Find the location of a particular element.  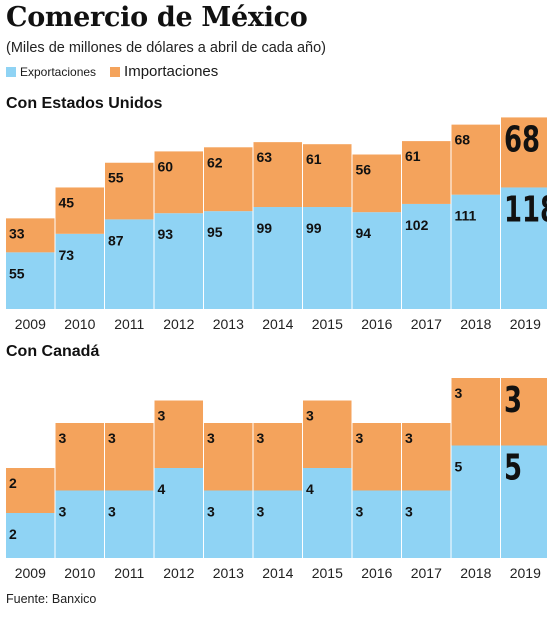

label-exports-2013: 3 is located at coordinates (211, 512).